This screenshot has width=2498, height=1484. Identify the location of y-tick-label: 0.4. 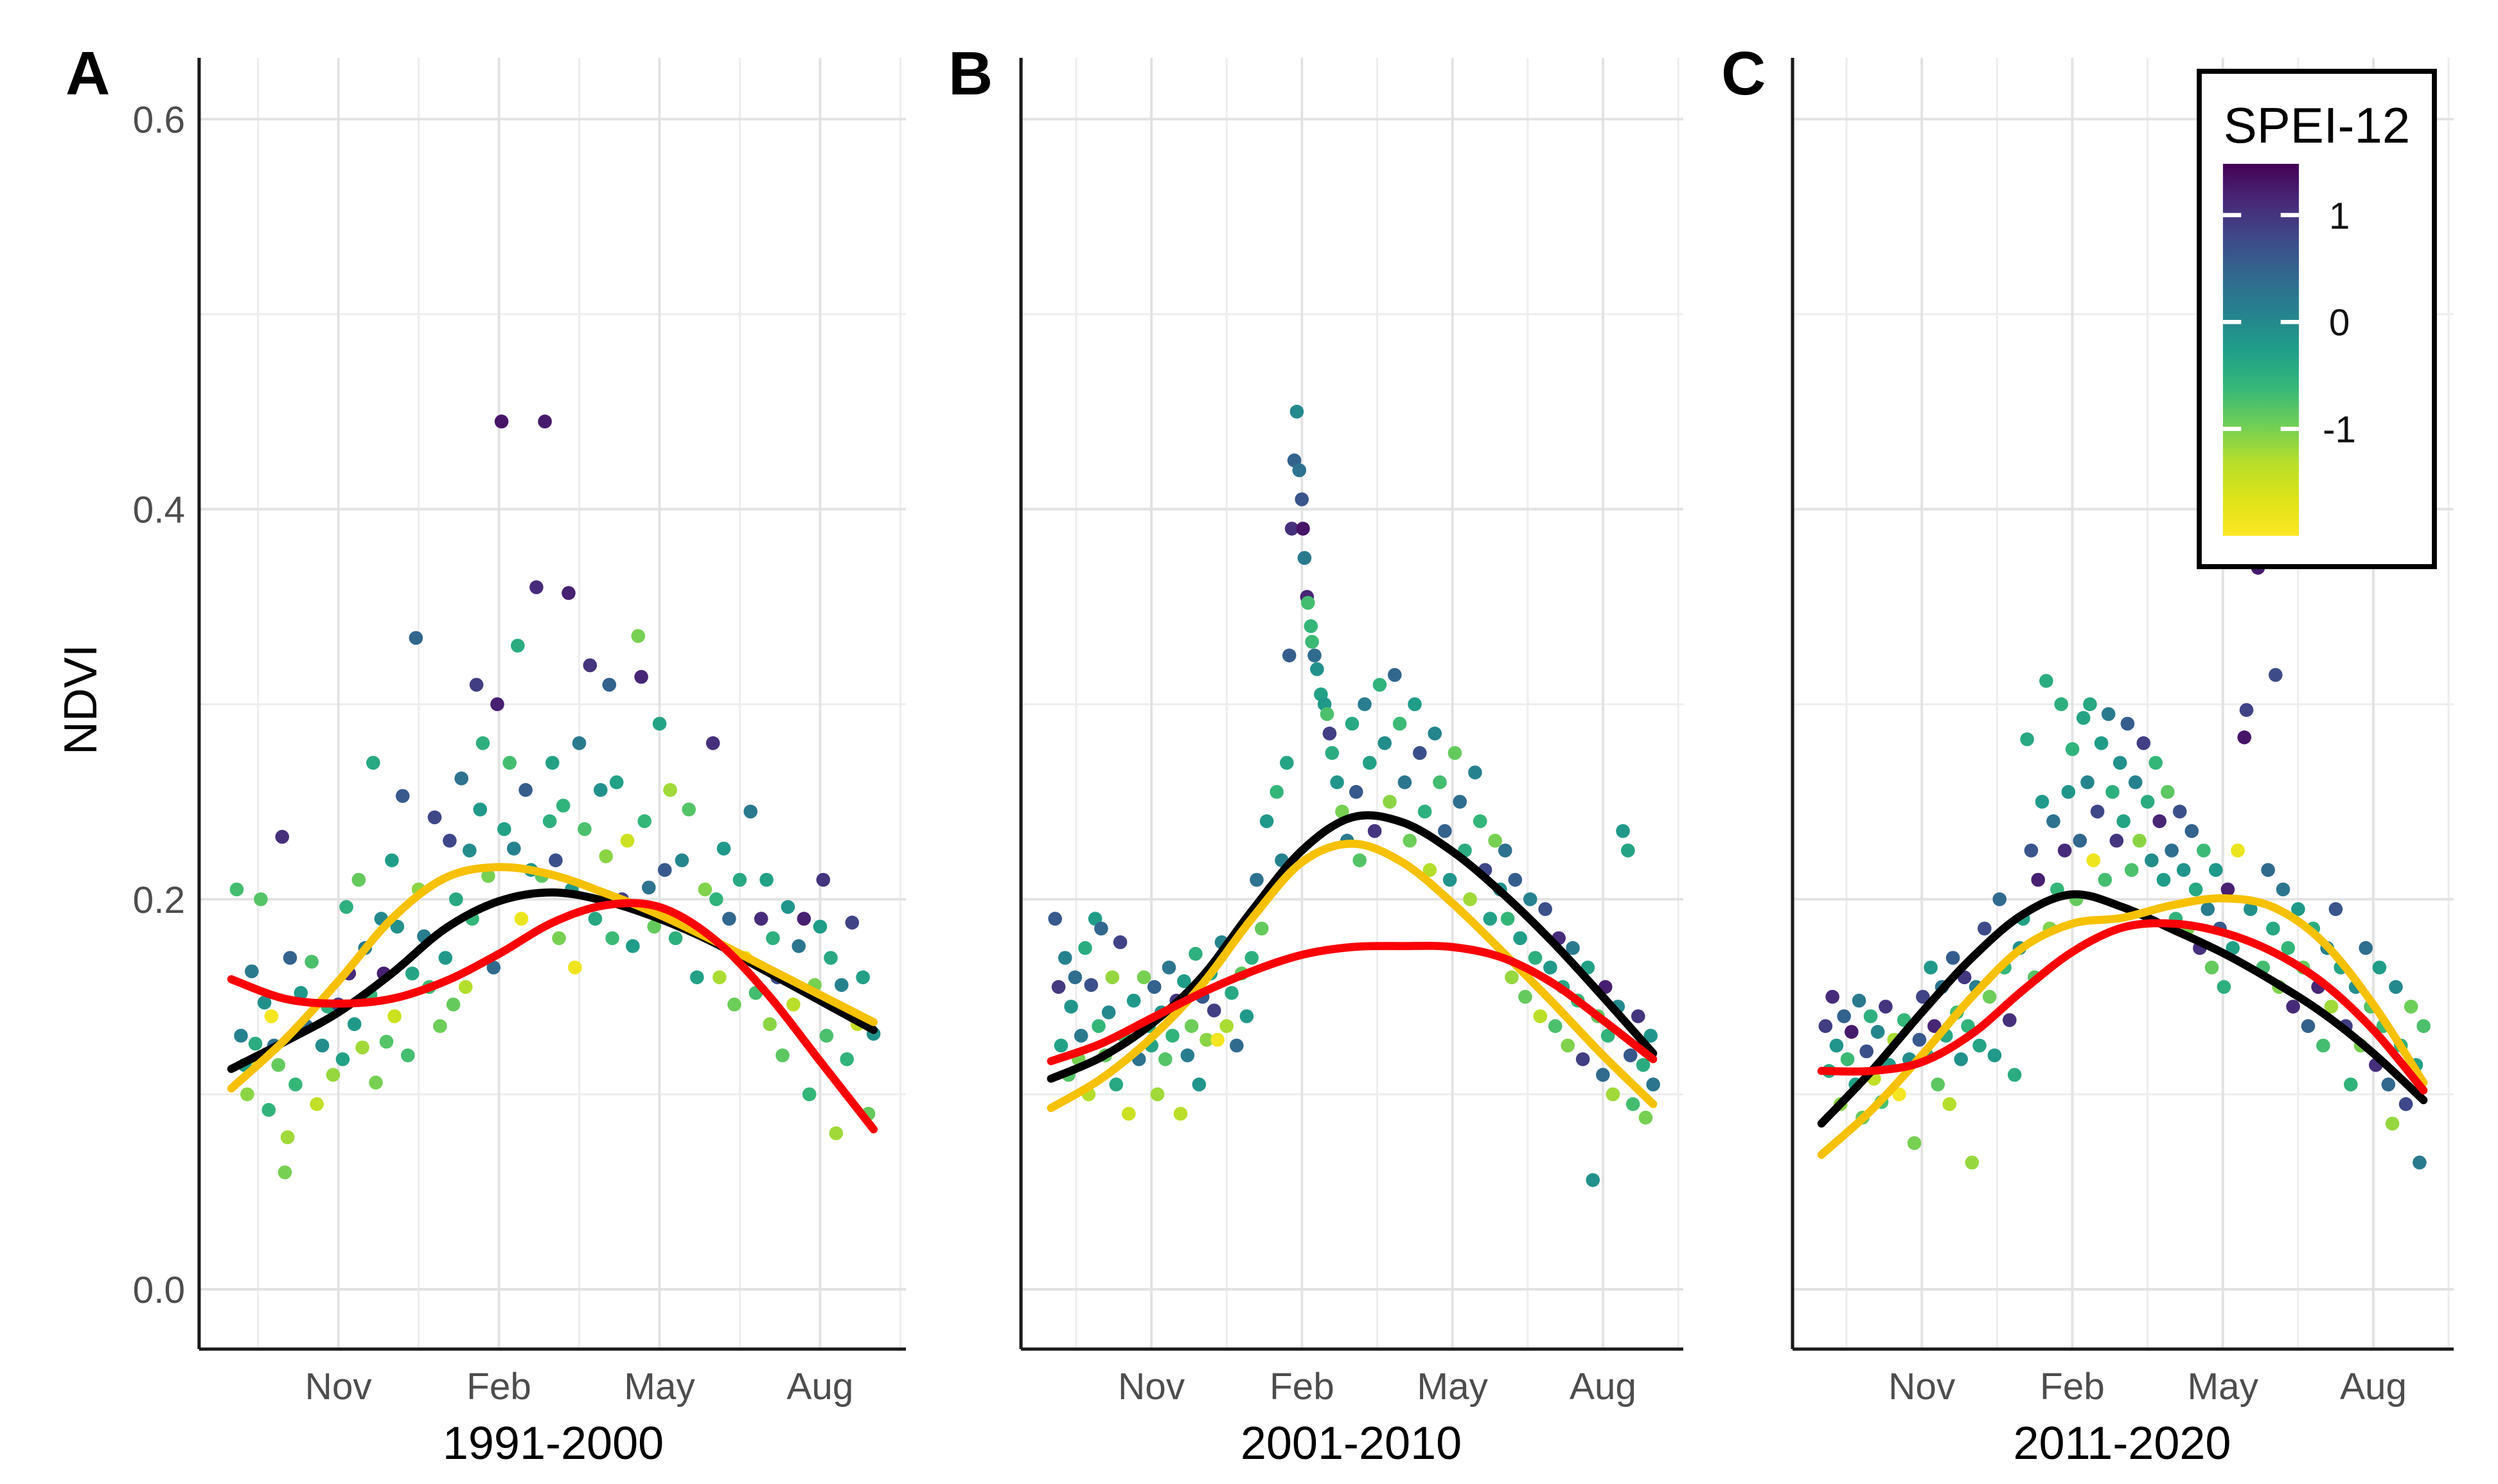
(159, 511).